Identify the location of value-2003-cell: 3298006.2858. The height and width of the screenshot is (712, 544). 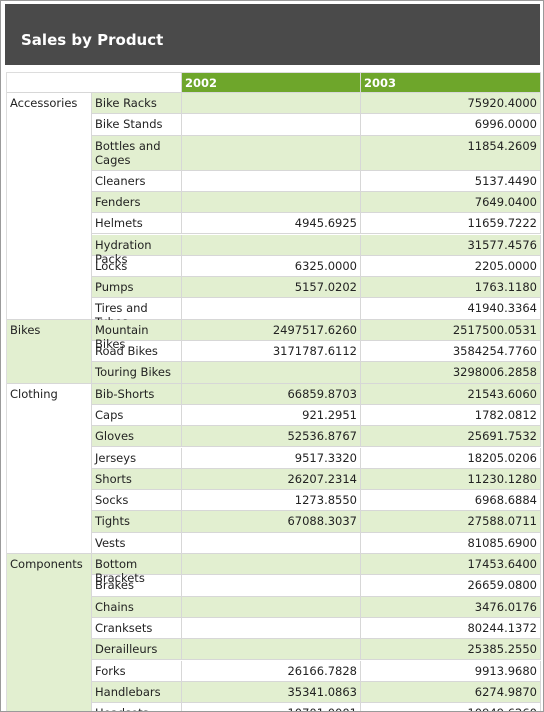
(451, 373).